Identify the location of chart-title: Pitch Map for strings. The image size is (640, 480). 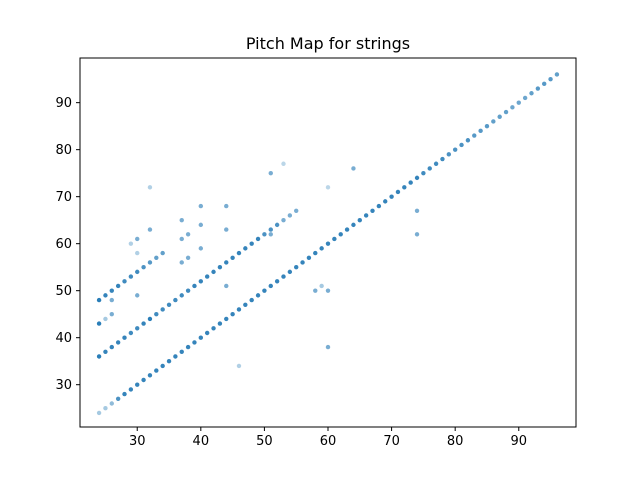
(328, 43).